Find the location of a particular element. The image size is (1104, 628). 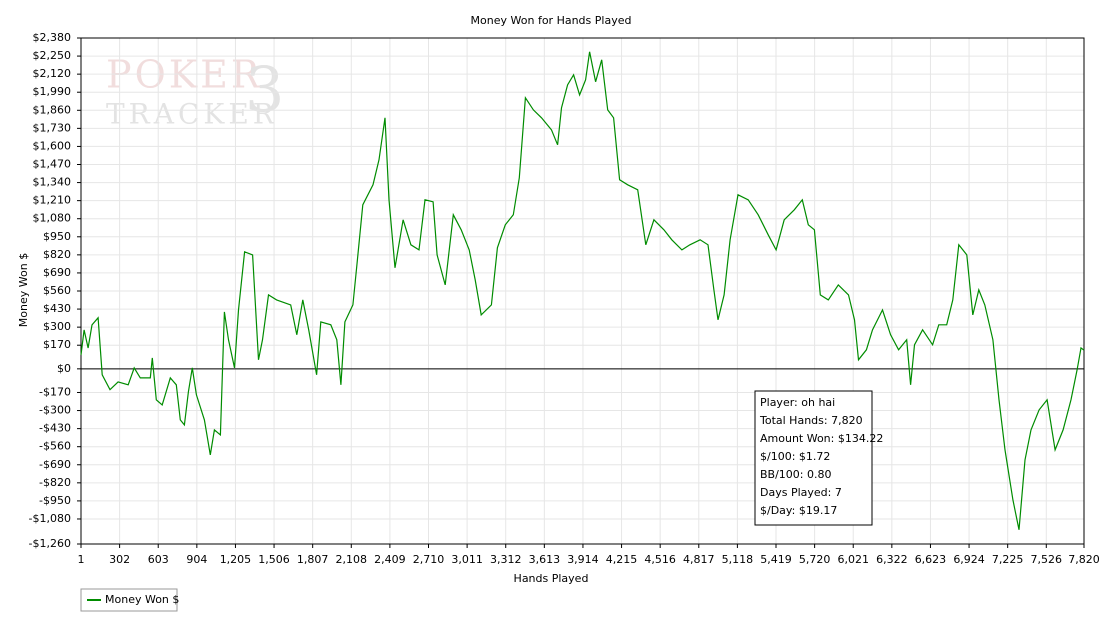

y-tick-label: -$820 is located at coordinates (55, 482).